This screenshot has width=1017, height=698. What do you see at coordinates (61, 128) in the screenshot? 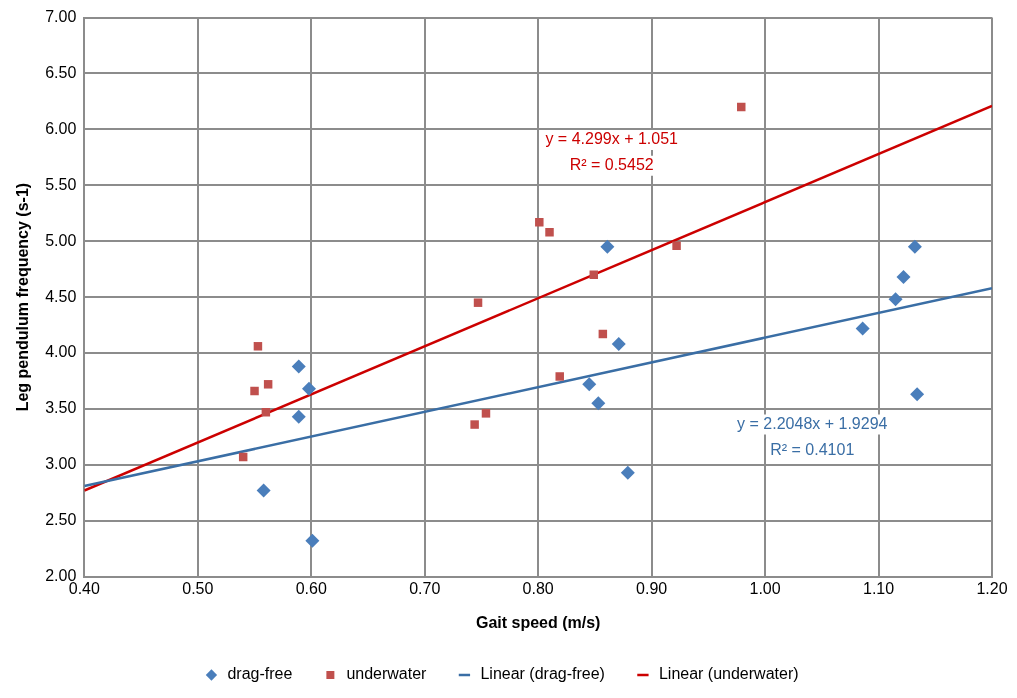
I see `y-tick-label: 6.00` at bounding box center [61, 128].